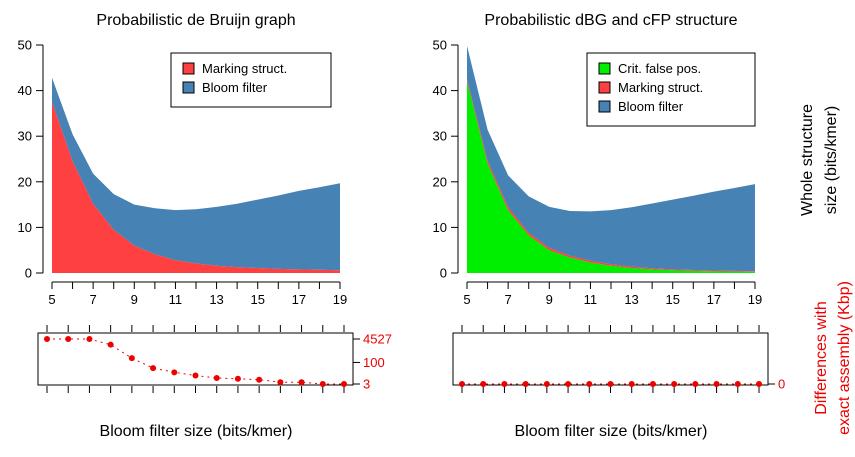  I want to click on diff-left-frame, so click(195, 359).